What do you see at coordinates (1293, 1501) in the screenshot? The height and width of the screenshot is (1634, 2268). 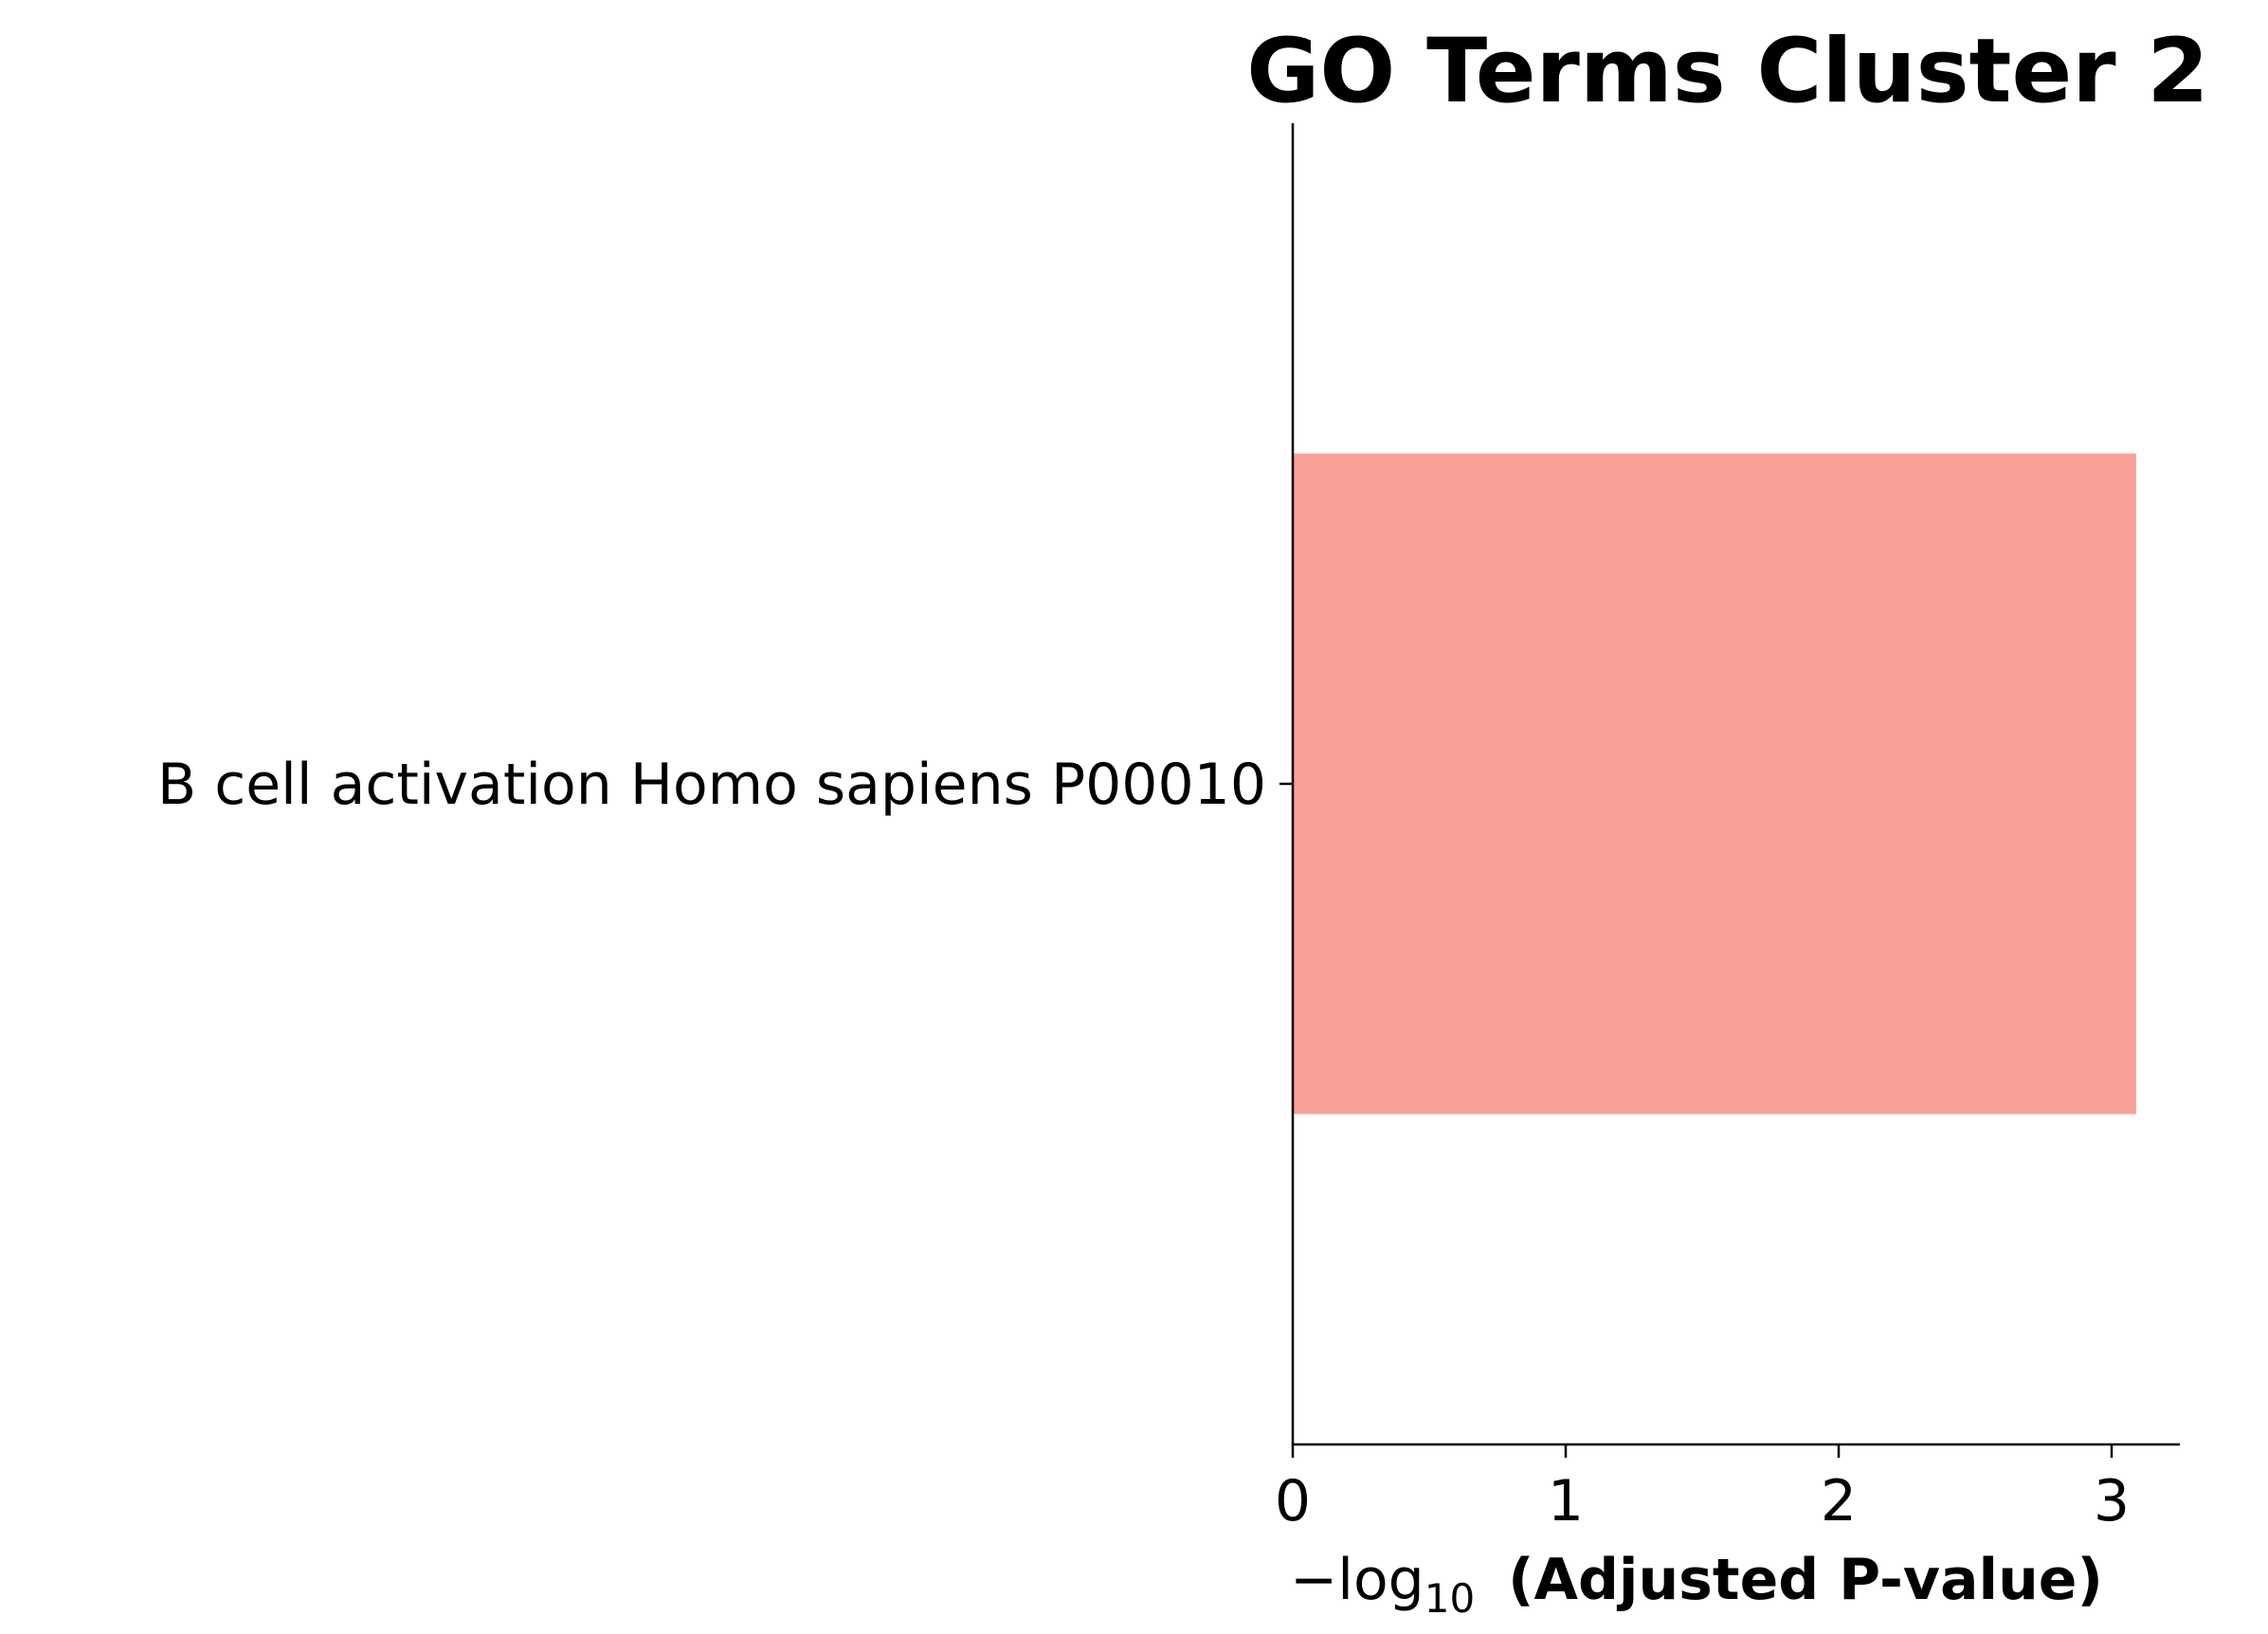 I see `x-tick-label-0: 0` at bounding box center [1293, 1501].